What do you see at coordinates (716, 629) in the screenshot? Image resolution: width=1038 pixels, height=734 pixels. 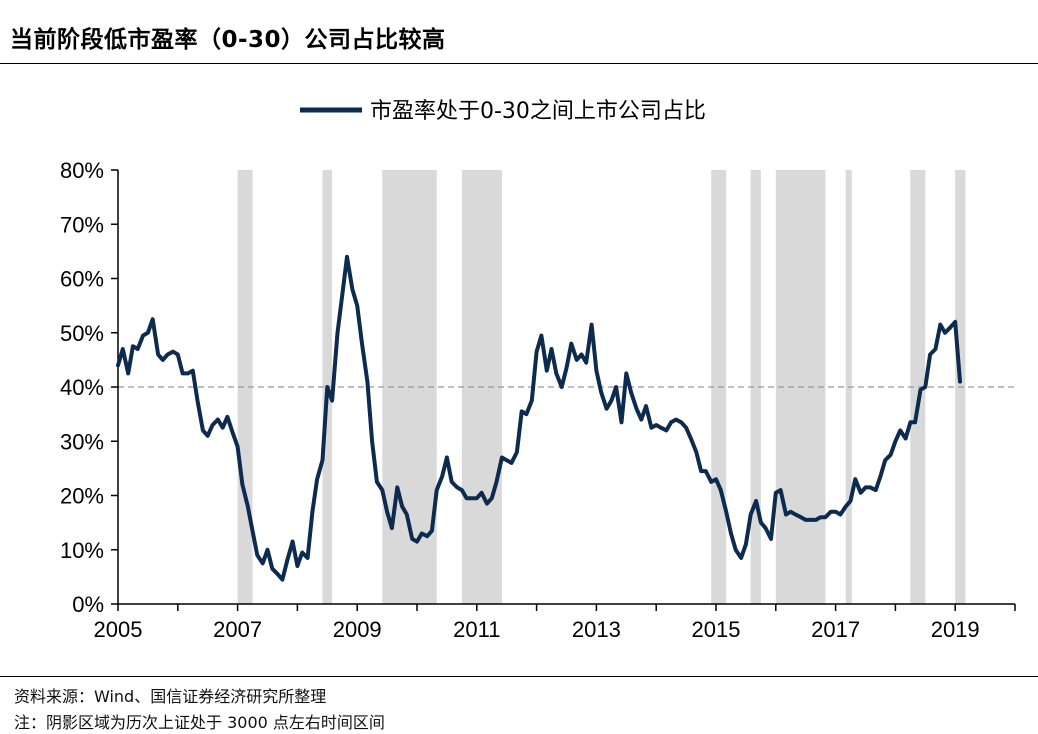 I see `x-tick-label-5: 2015` at bounding box center [716, 629].